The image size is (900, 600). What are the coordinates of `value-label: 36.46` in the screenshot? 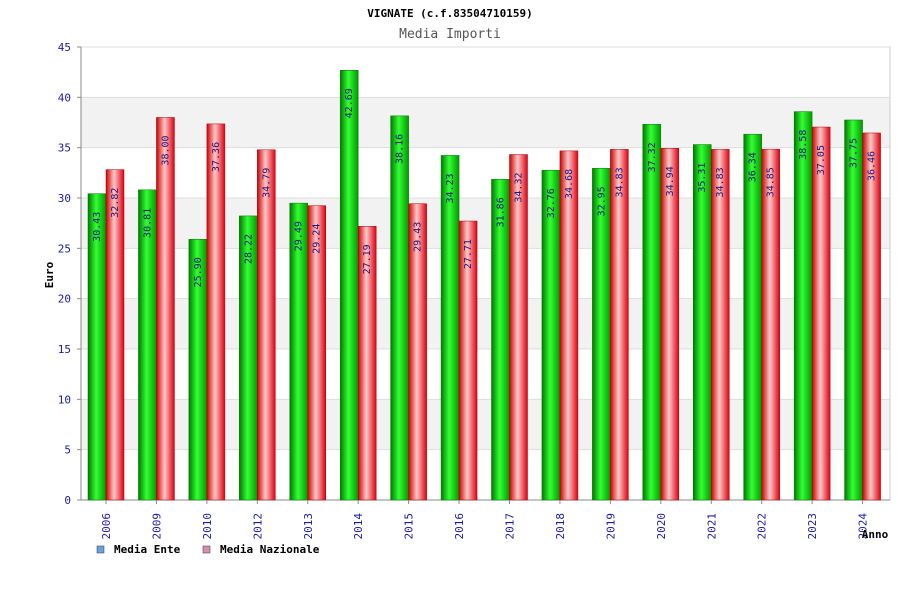 It's located at (872, 166).